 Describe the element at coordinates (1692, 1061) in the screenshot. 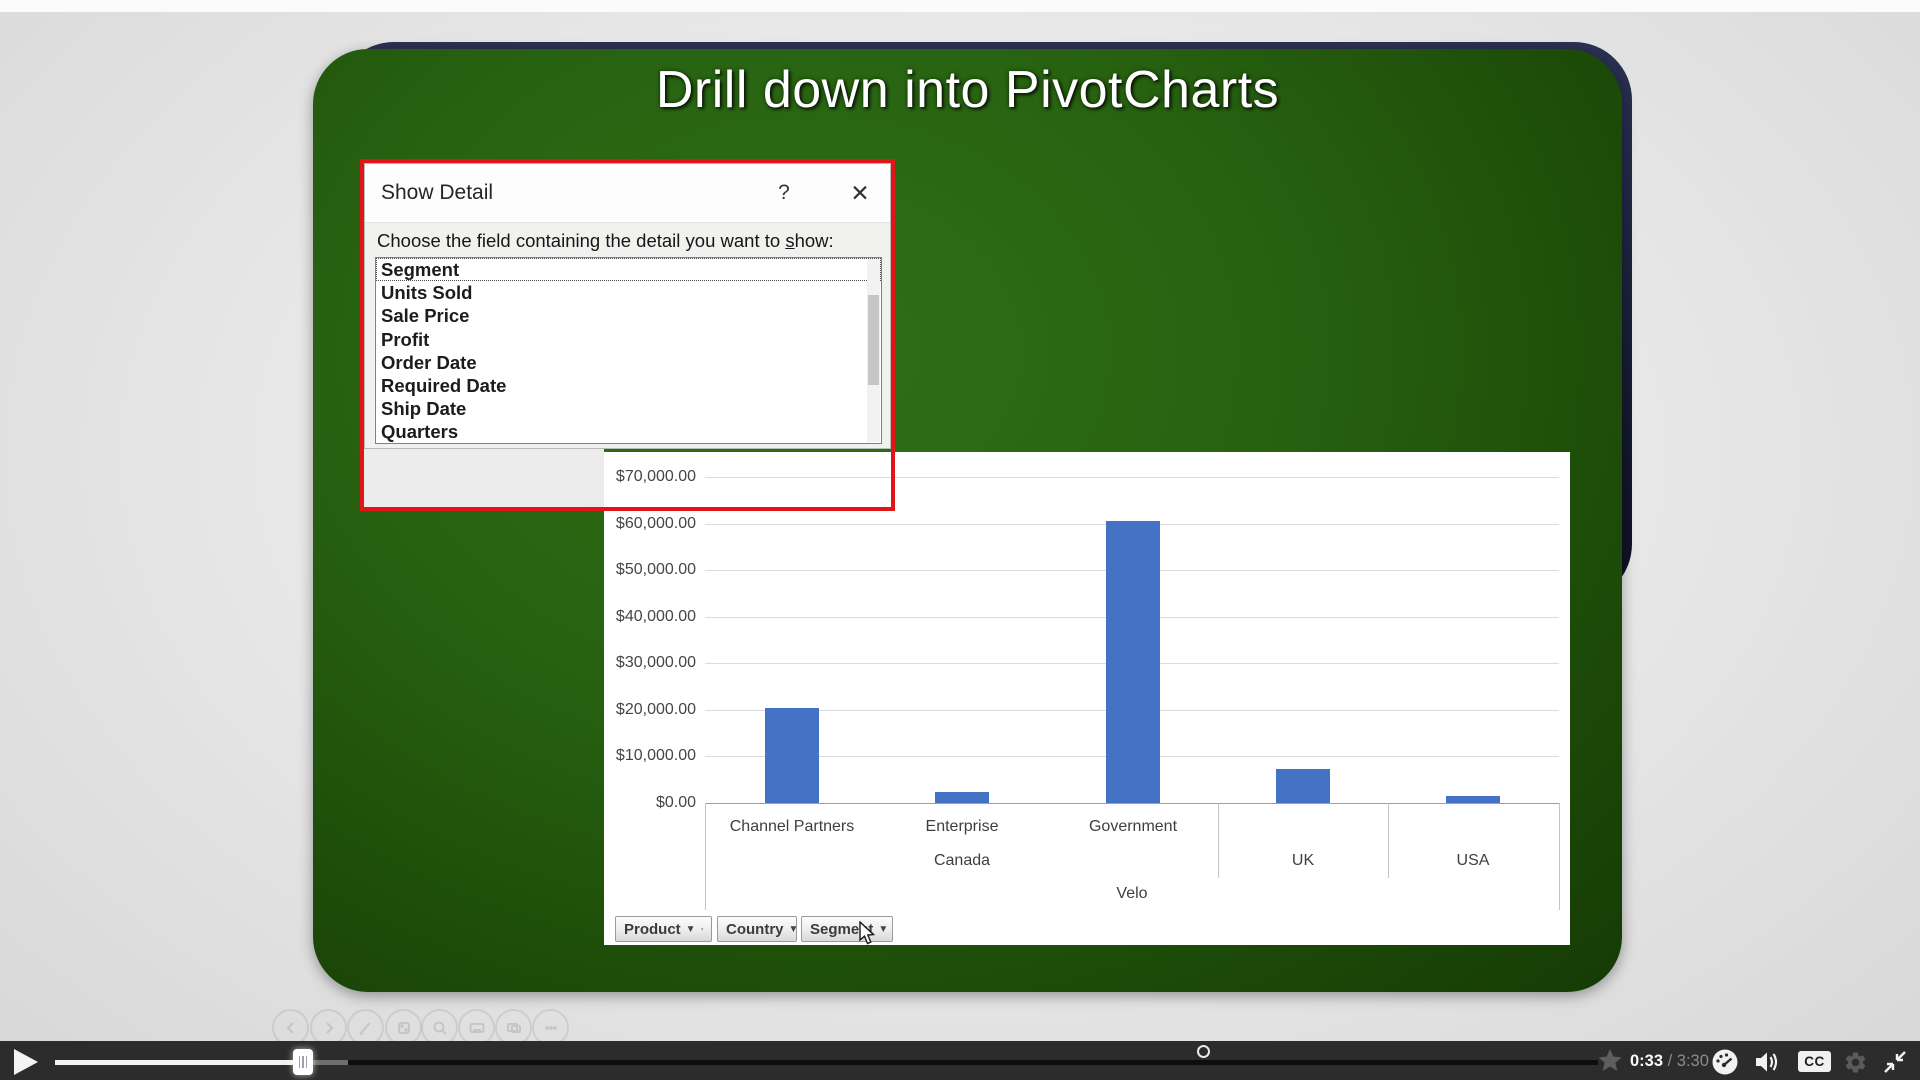

I see `total-time: 3:30` at that location.